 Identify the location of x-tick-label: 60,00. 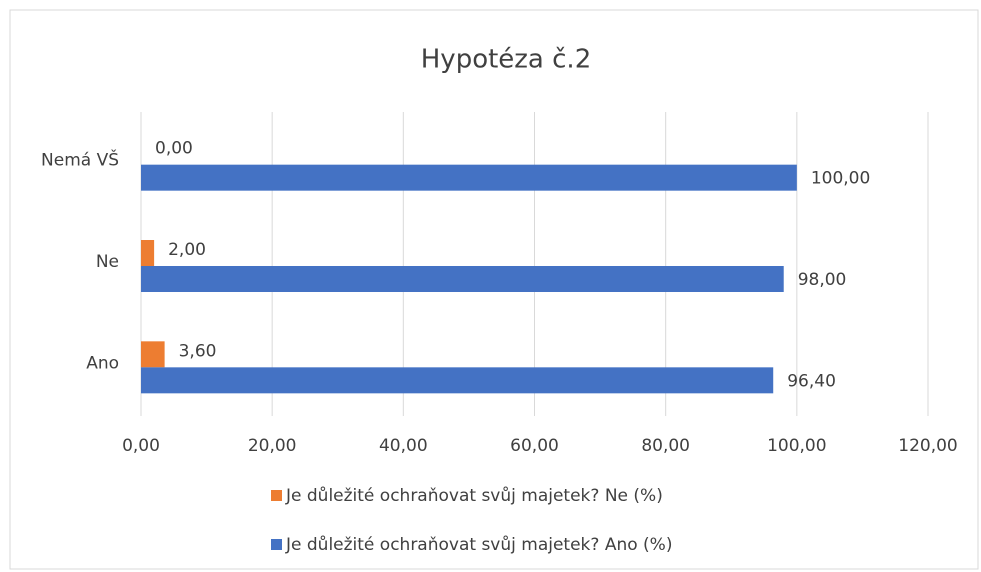
(534, 446).